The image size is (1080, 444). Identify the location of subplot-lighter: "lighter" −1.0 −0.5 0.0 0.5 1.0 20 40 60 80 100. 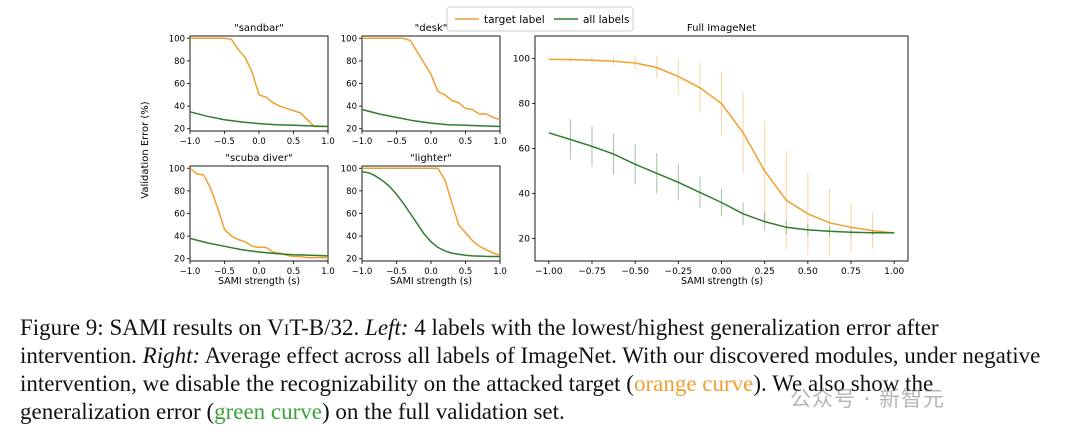
(424, 215).